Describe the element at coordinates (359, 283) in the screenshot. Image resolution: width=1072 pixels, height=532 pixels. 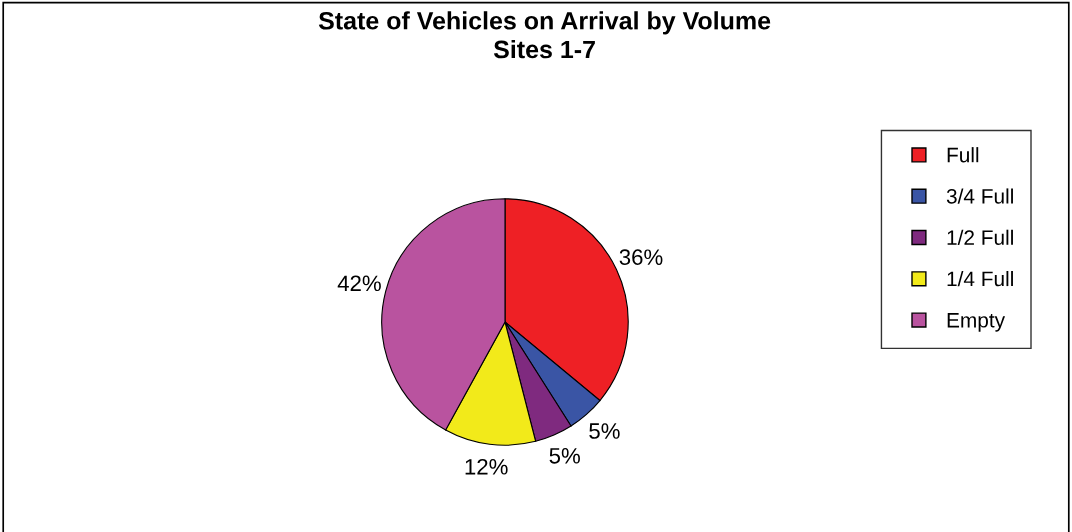
I see `data-label: 42%` at that location.